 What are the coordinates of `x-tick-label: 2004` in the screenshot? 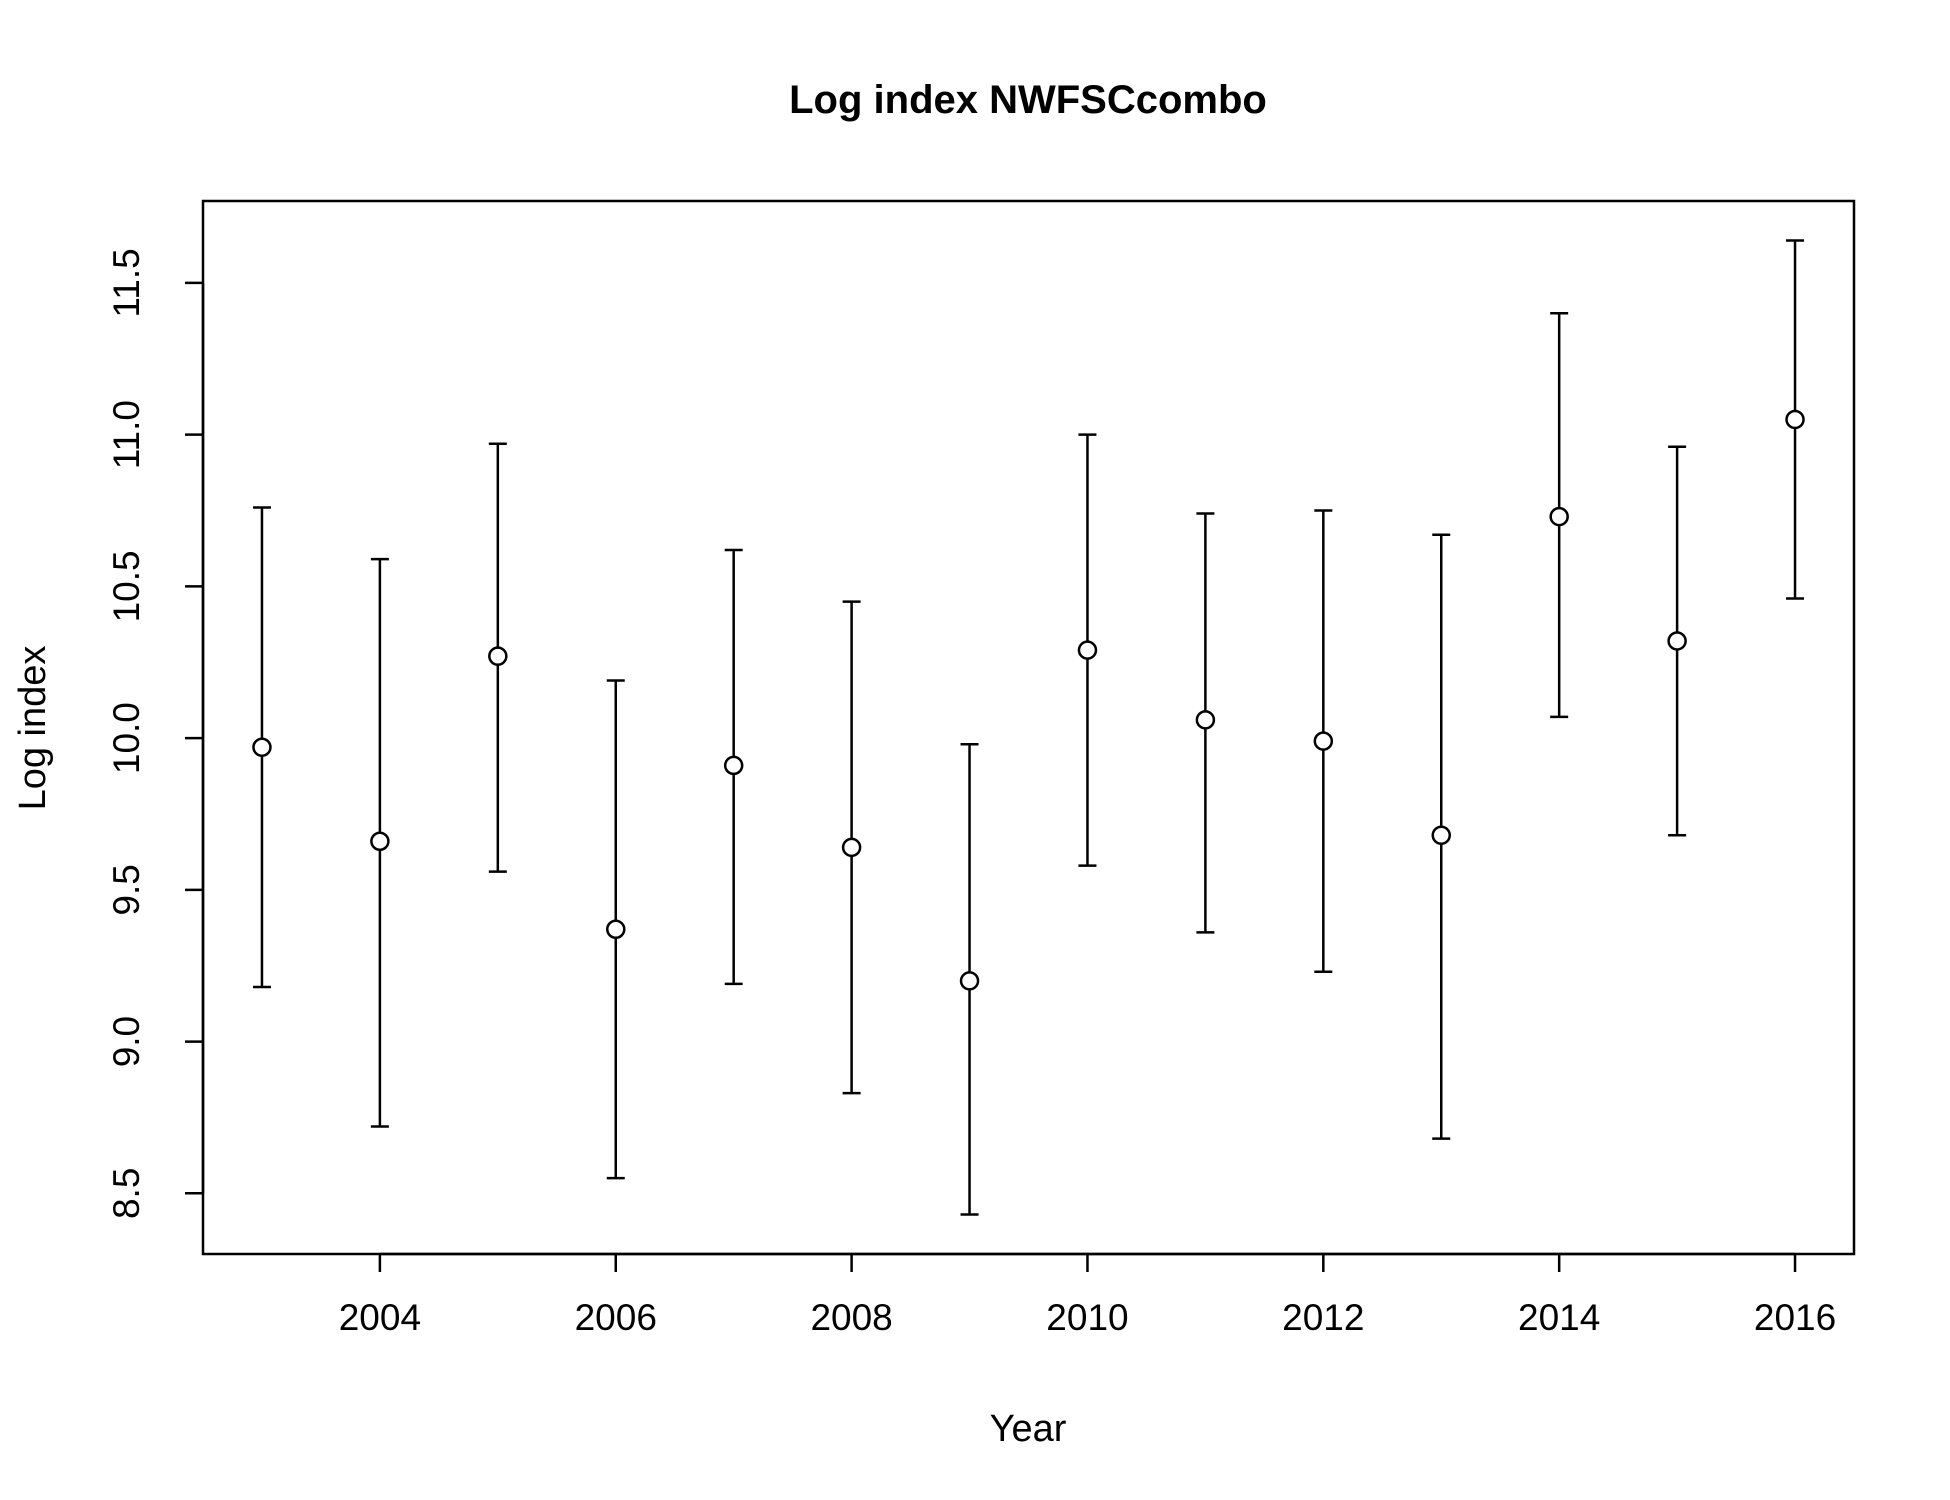 It's located at (380, 1317).